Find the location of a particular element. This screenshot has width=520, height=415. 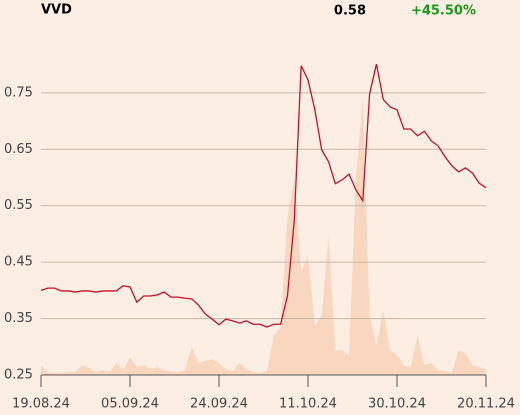

x-tick-label: 30.10.24 is located at coordinates (397, 404).